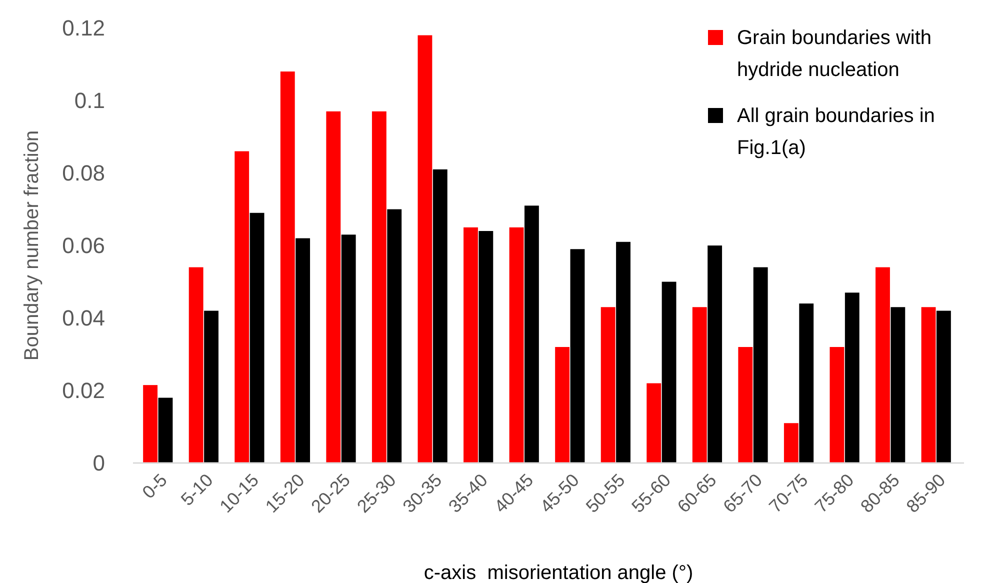 Image resolution: width=991 pixels, height=583 pixels. What do you see at coordinates (32, 245) in the screenshot?
I see `y-axis-title: Boundary number fraction` at bounding box center [32, 245].